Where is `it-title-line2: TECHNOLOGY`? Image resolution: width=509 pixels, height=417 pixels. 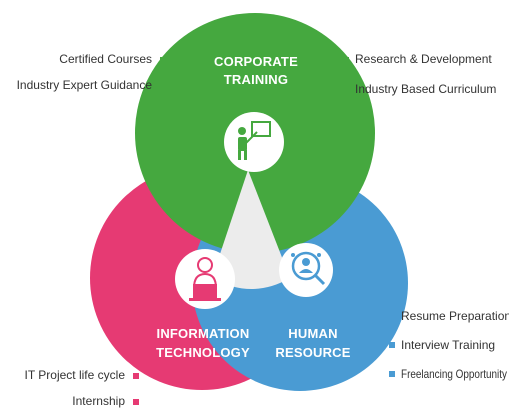 it-title-line2: TECHNOLOGY is located at coordinates (203, 352).